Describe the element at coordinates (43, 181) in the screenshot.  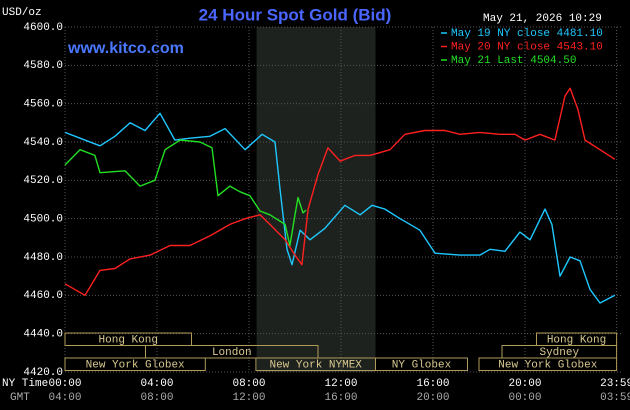
I see `y-tick-label: 4520.0` at that location.